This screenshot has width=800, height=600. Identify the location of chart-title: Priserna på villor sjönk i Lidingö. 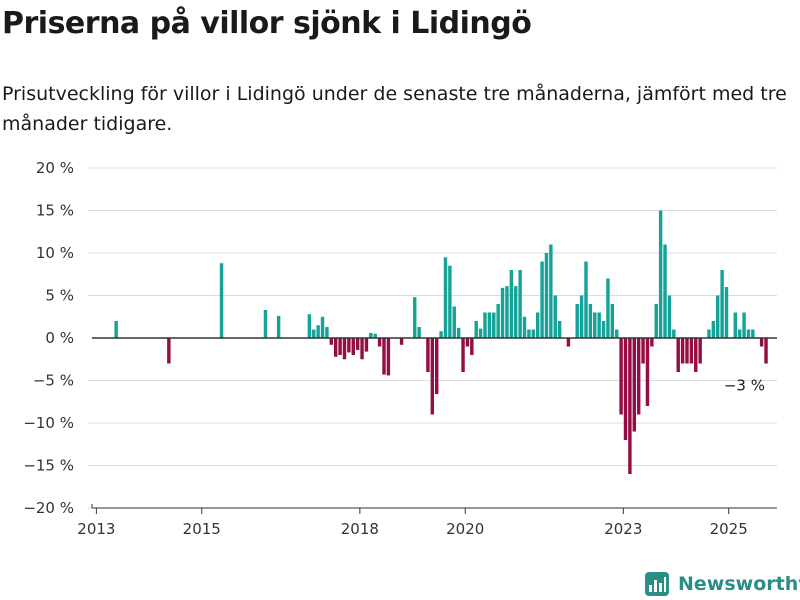
(267, 23).